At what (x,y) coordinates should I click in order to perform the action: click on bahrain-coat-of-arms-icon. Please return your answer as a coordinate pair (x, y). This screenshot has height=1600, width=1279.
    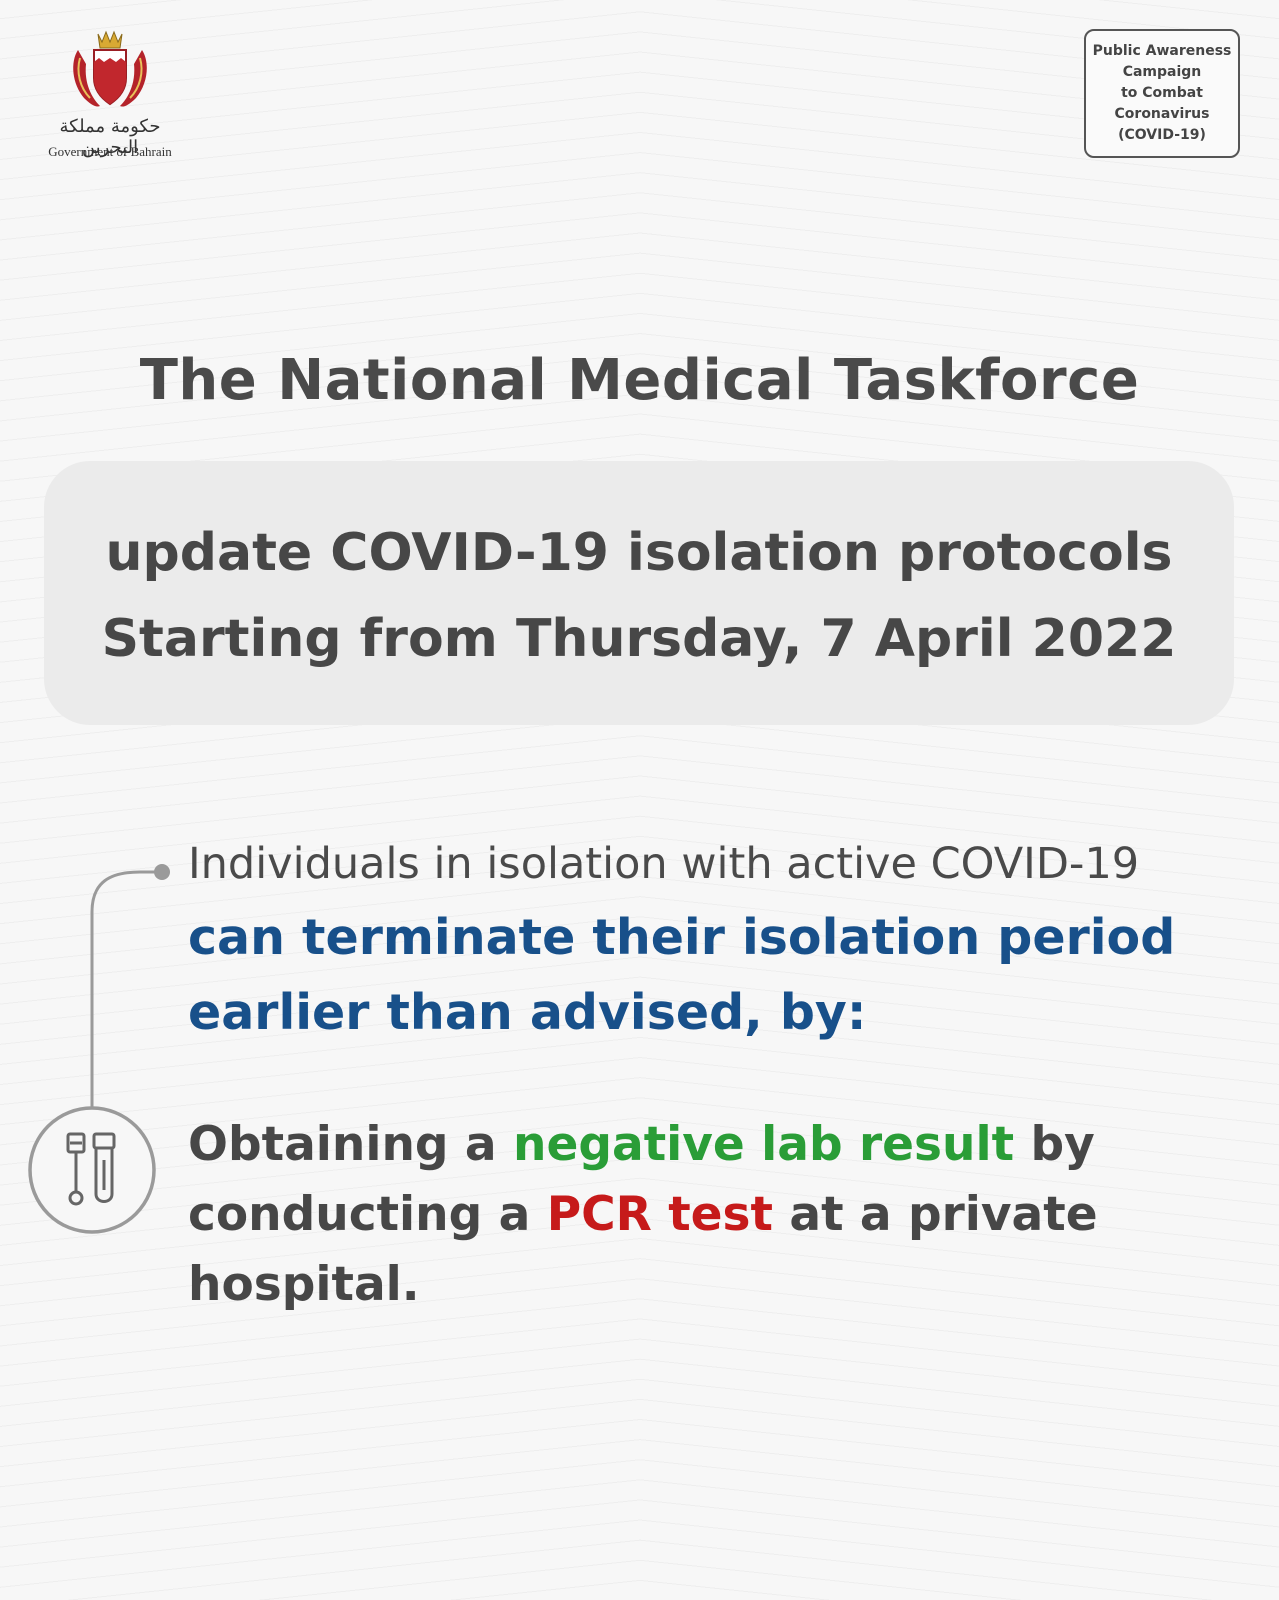
    Looking at the image, I should click on (110, 68).